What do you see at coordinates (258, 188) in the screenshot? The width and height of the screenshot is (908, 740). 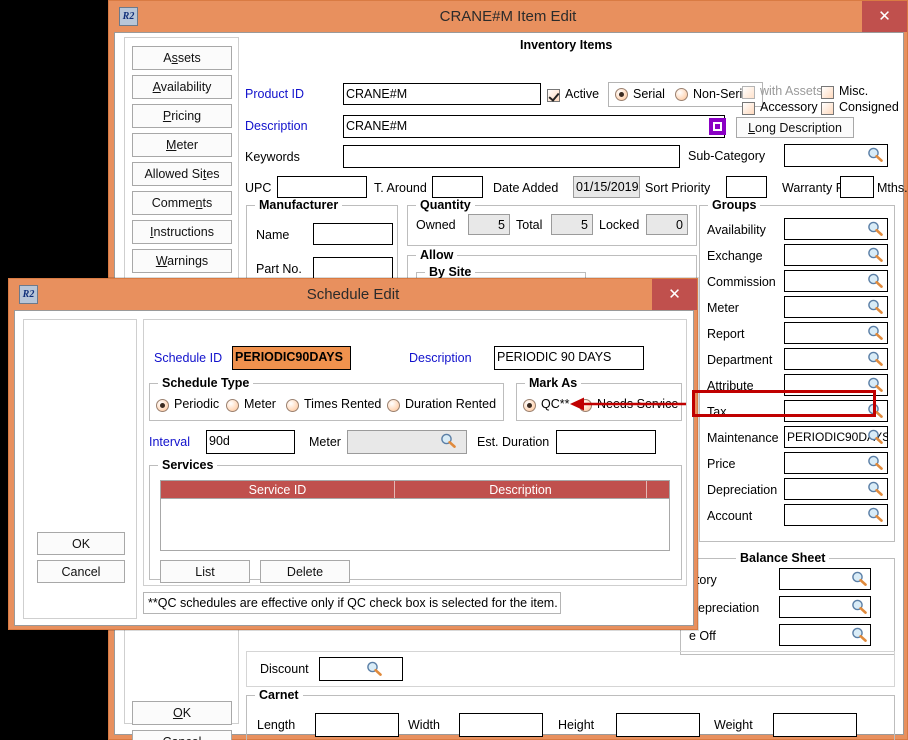 I see `upc-label: UPC` at bounding box center [258, 188].